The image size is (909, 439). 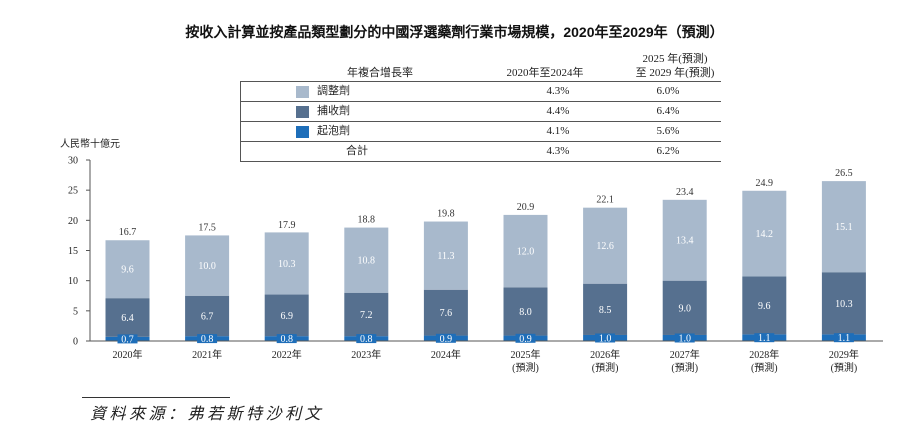 What do you see at coordinates (668, 91) in the screenshot?
I see `cagr-value-period-2: 6.0%` at bounding box center [668, 91].